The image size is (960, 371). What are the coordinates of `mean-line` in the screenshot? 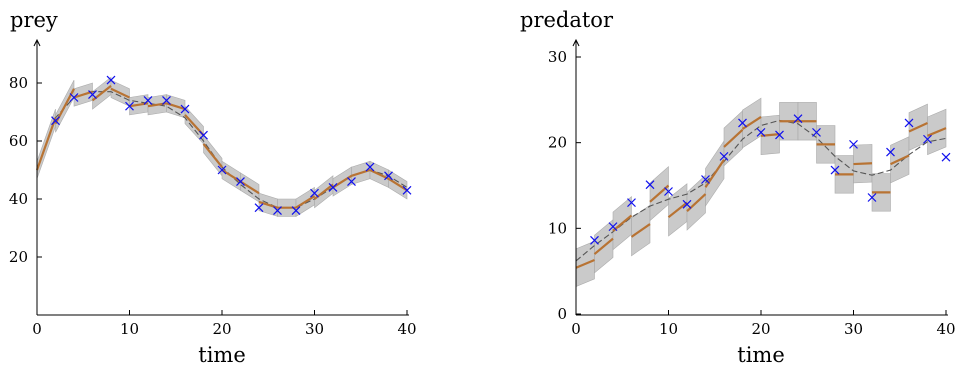 It's located at (761, 190).